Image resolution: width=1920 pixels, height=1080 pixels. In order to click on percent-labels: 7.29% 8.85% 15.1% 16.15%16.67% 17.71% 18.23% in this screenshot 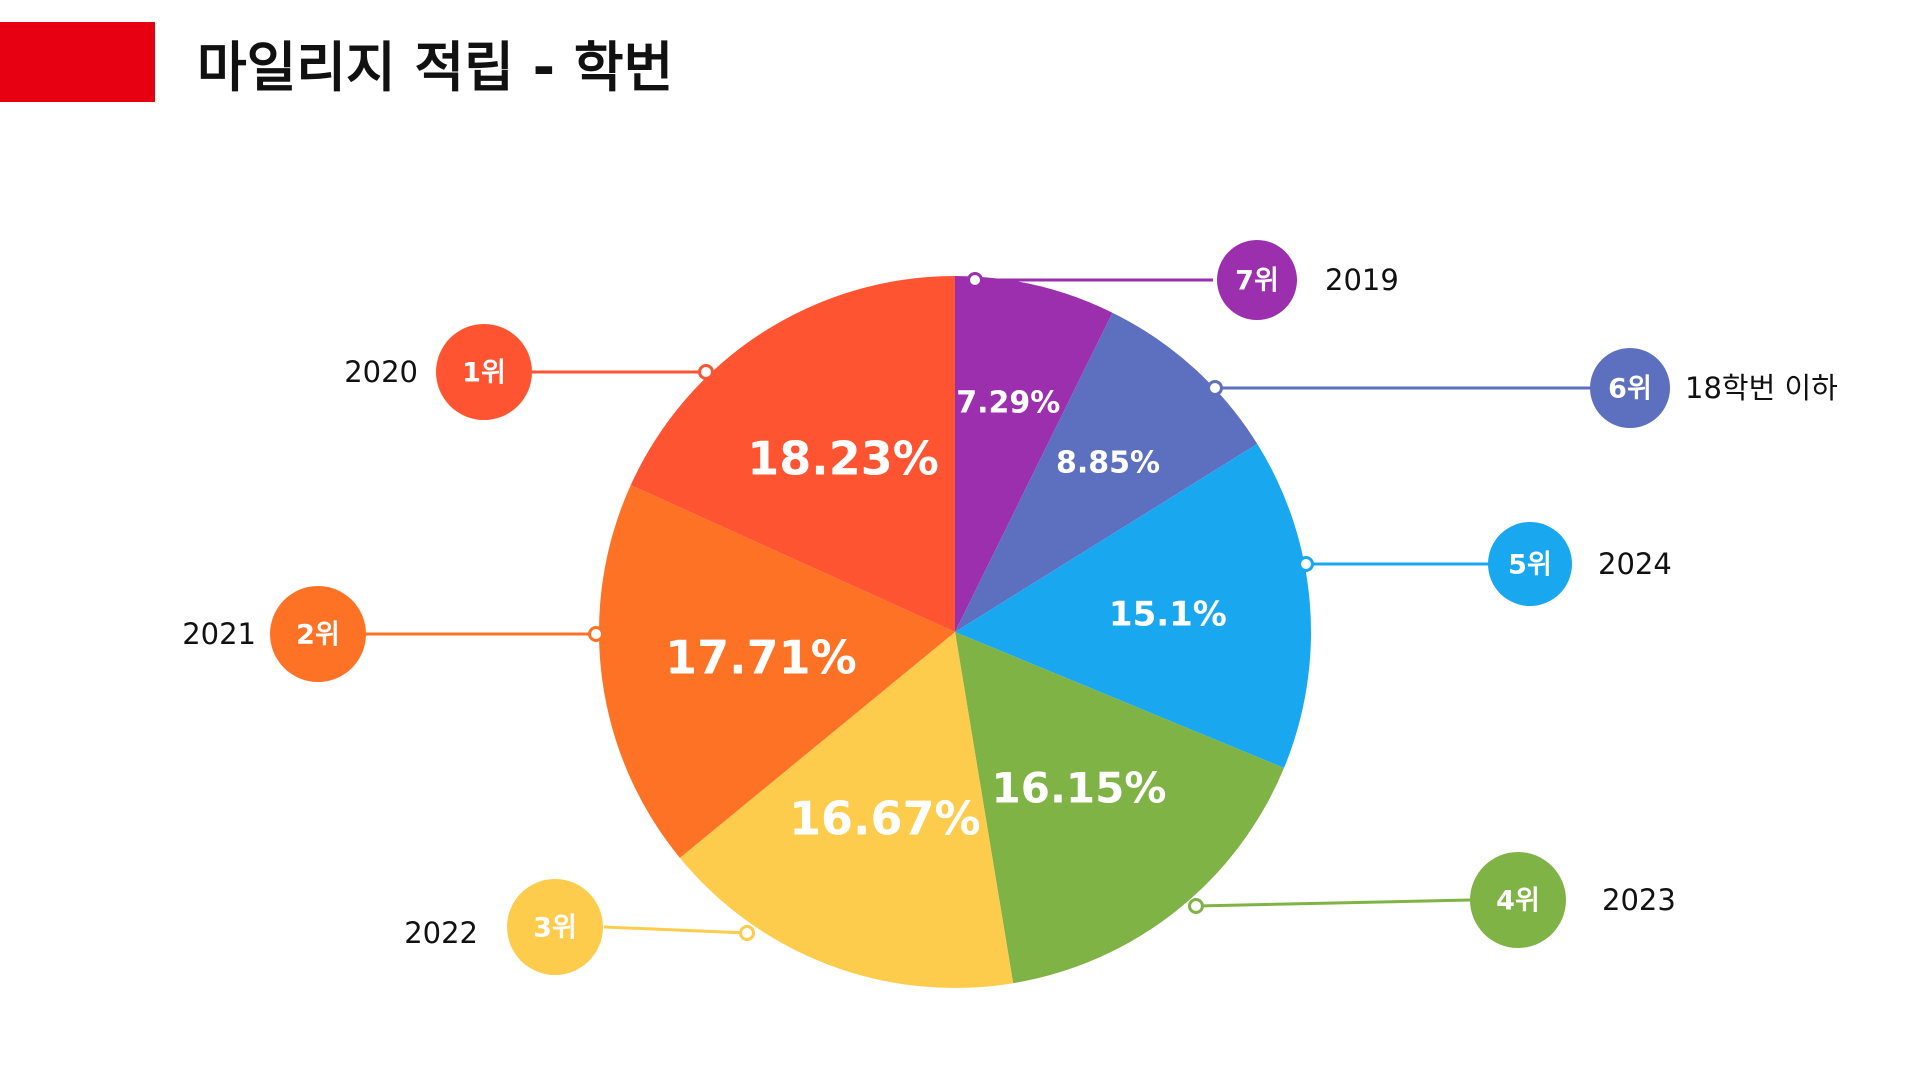, I will do `click(946, 616)`.